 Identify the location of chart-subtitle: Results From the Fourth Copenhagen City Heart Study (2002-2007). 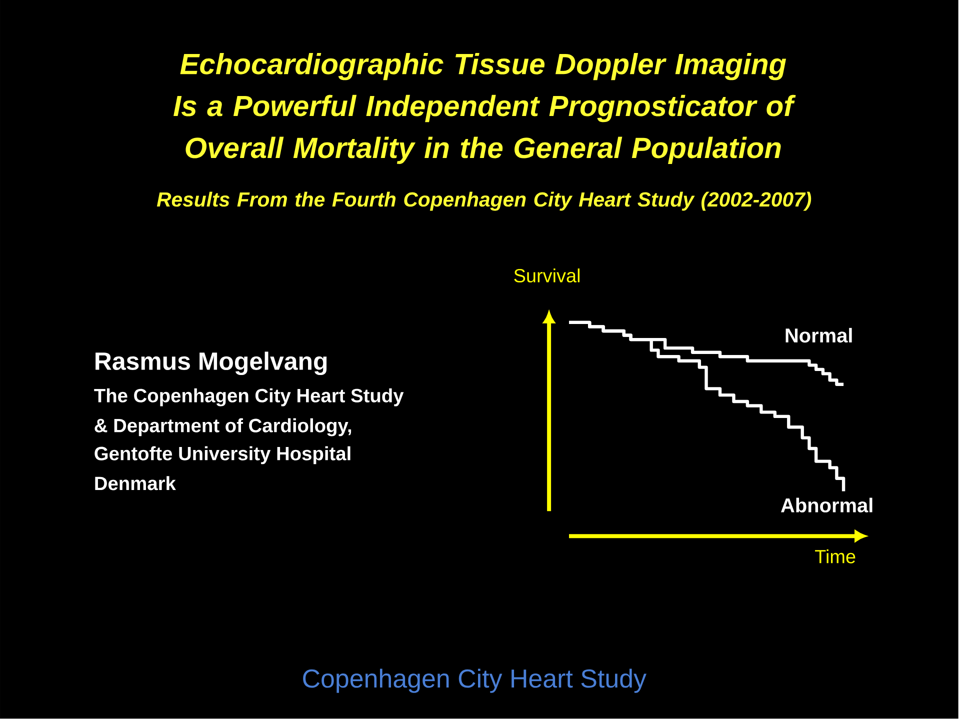
(484, 201).